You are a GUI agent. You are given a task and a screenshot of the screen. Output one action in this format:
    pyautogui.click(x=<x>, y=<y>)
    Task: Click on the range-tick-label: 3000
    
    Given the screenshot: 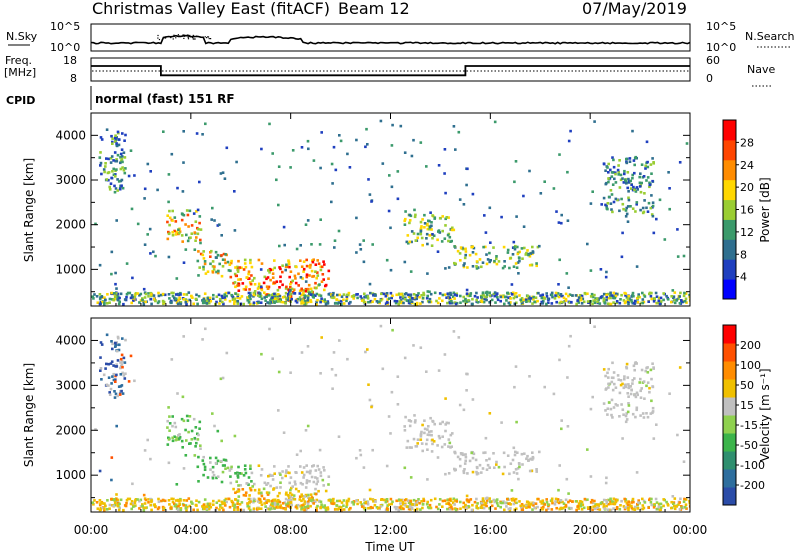 What is the action you would take?
    pyautogui.click(x=70, y=180)
    